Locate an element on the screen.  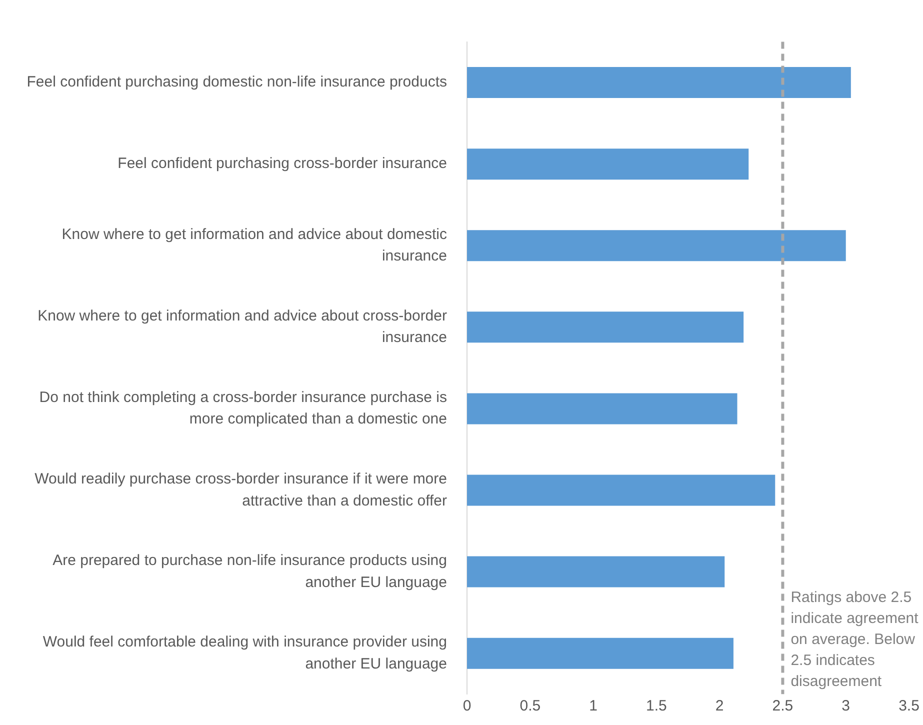
x-tick-label: 0.5 is located at coordinates (530, 705).